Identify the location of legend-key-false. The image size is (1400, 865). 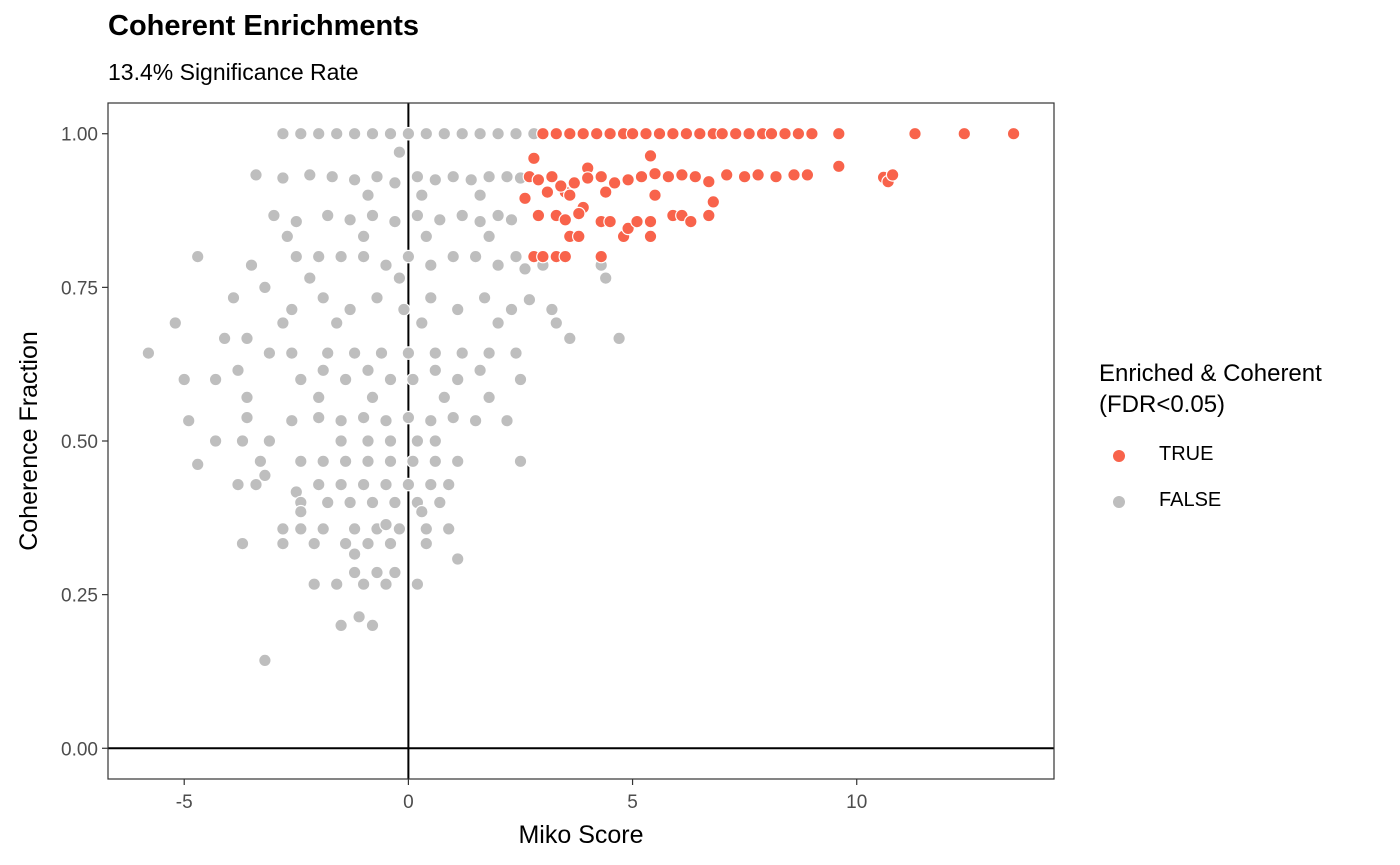
(1119, 502).